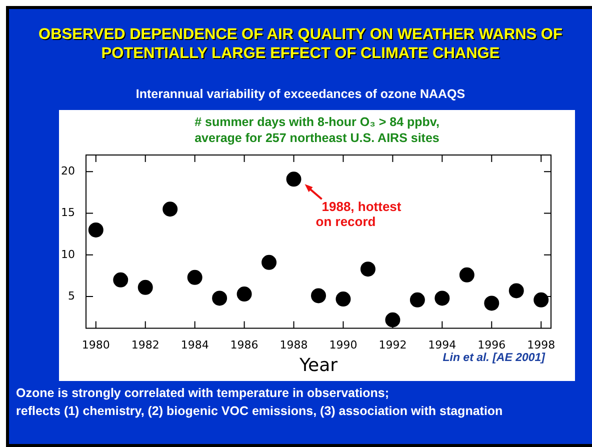 The image size is (592, 447). Describe the element at coordinates (294, 345) in the screenshot. I see `x-tick-label: 1988` at that location.